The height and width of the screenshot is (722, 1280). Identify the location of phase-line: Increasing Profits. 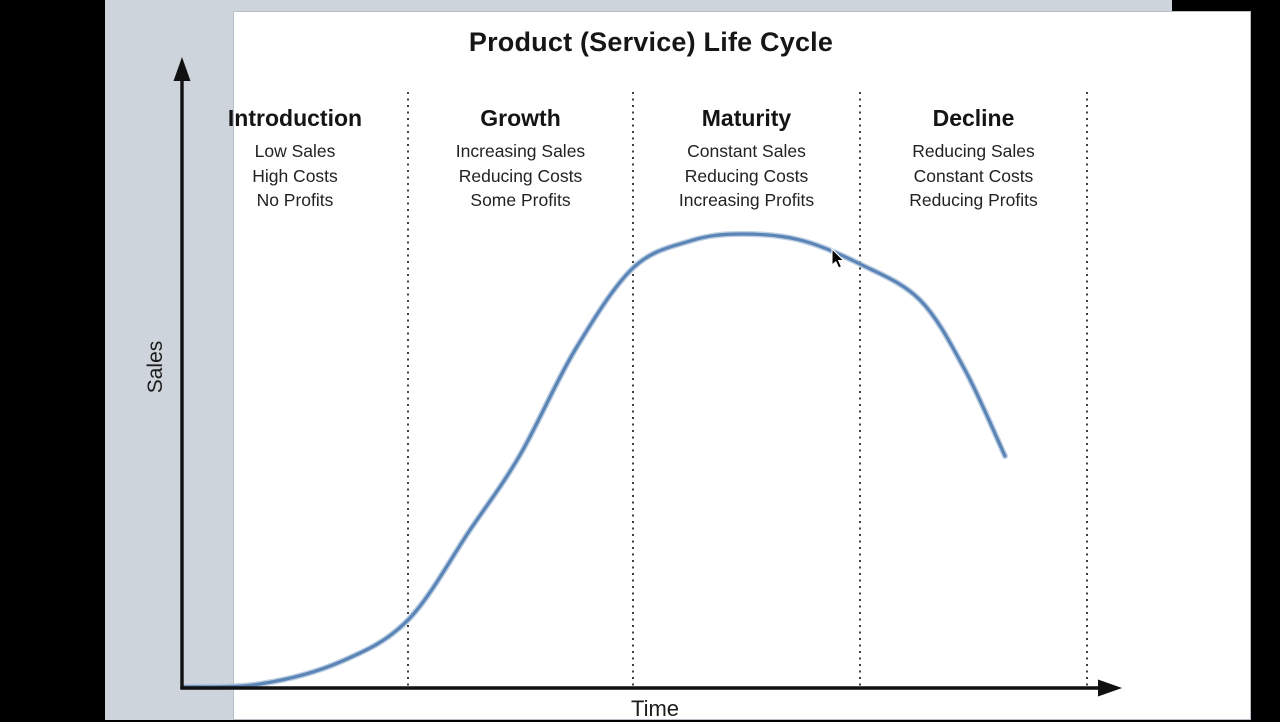
(746, 200).